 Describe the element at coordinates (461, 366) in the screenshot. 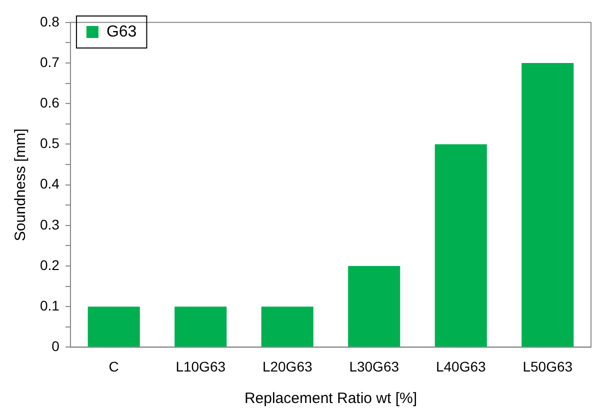

I see `x-tick-label: L40G63` at that location.